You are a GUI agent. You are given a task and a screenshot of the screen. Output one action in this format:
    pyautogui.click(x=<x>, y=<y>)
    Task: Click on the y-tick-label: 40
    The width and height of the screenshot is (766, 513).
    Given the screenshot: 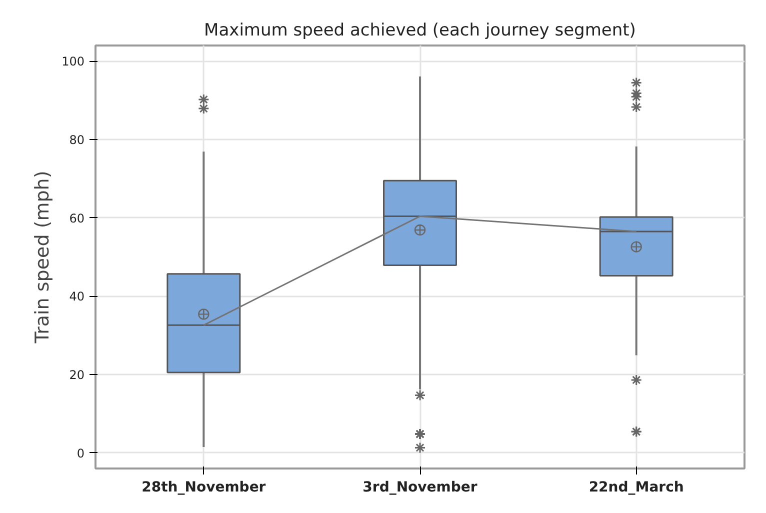 What is the action you would take?
    pyautogui.click(x=77, y=297)
    